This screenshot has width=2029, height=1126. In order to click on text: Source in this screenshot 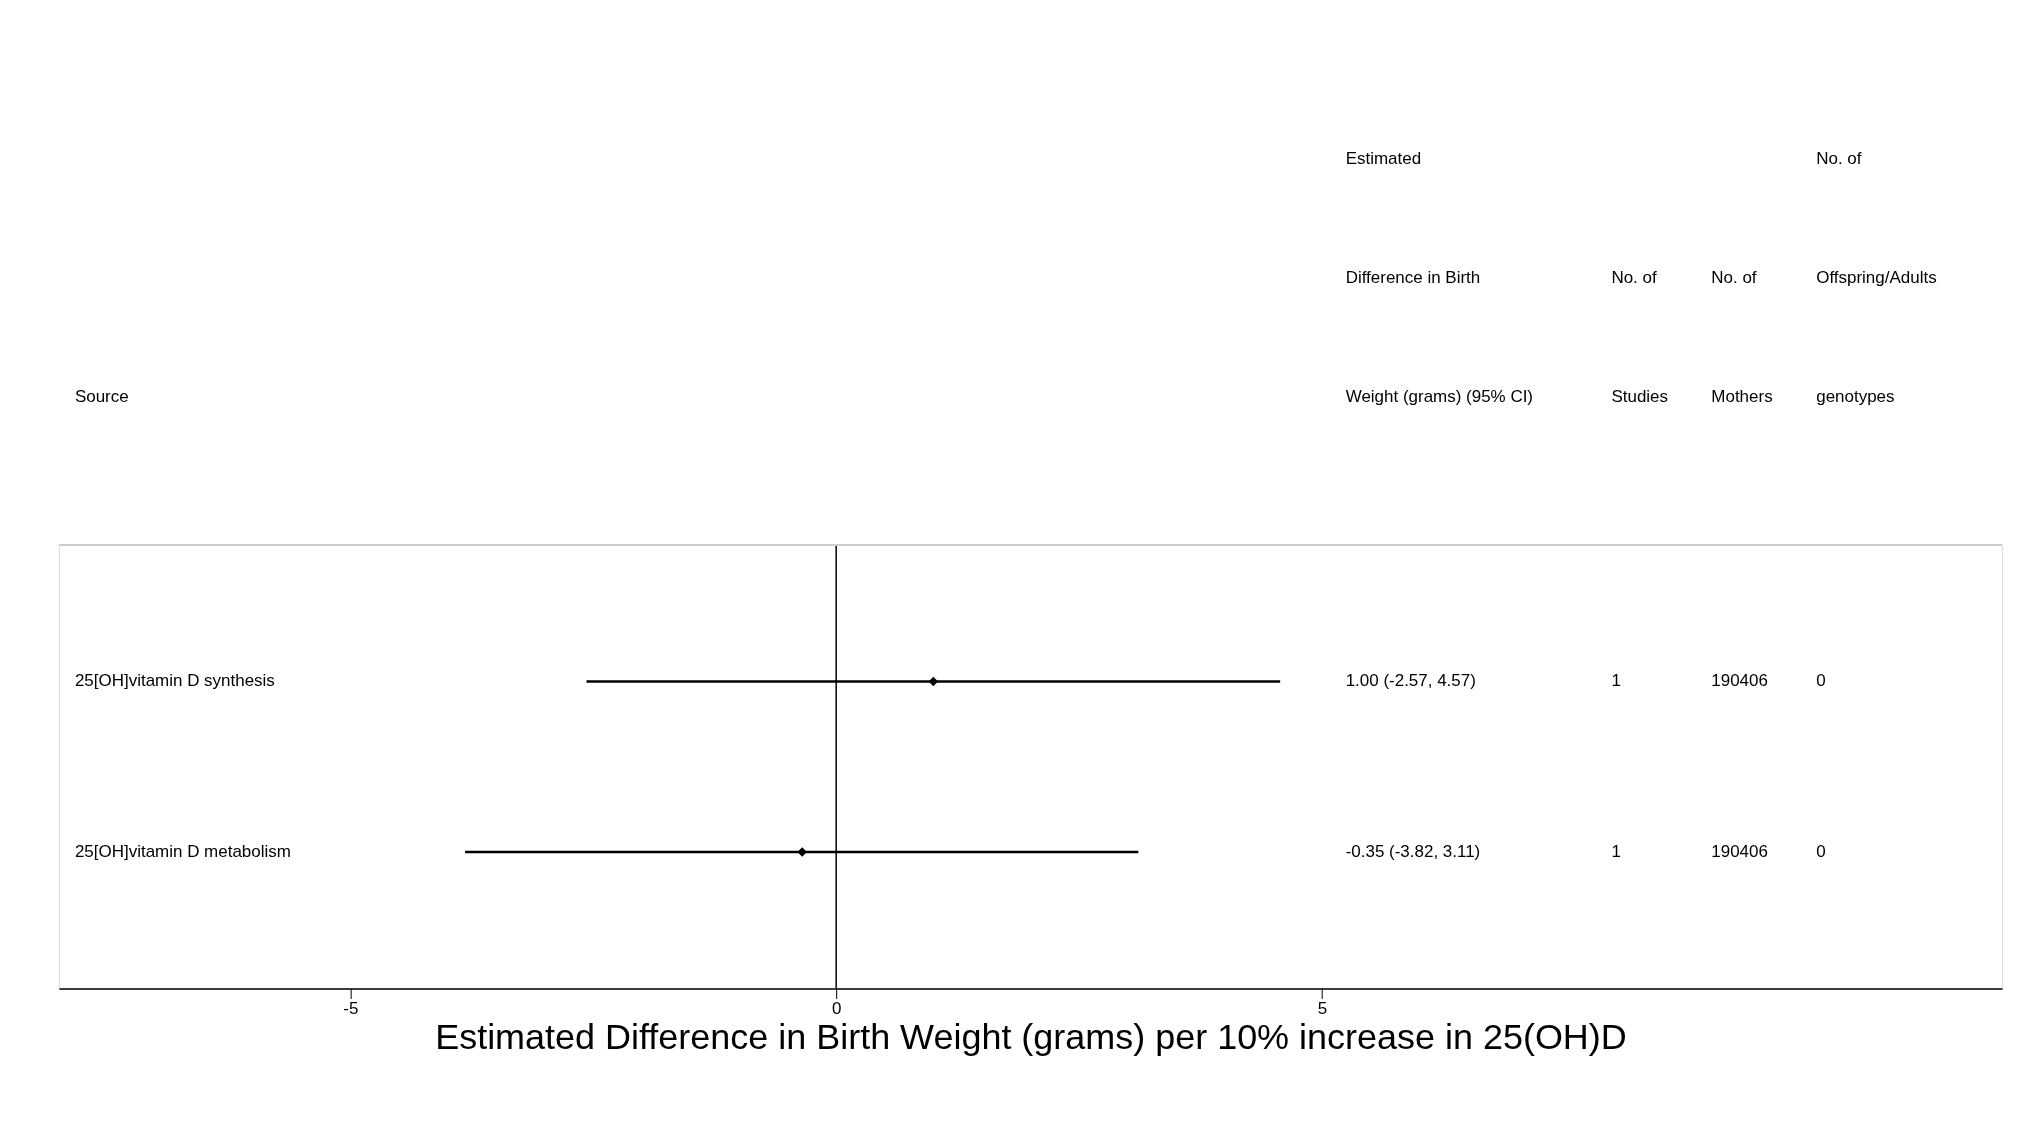, I will do `click(101, 397)`.